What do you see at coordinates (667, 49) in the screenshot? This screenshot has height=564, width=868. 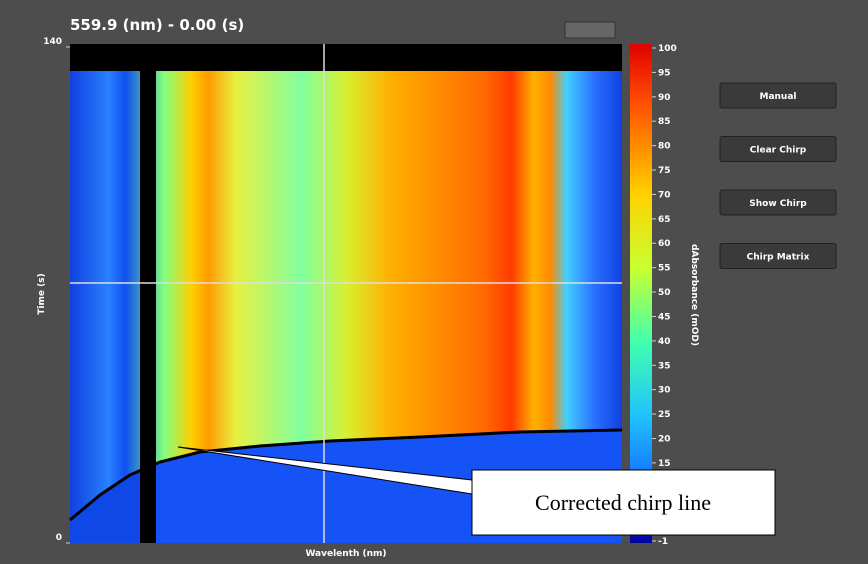 I see `colorbar-tick-label: 100` at bounding box center [667, 49].